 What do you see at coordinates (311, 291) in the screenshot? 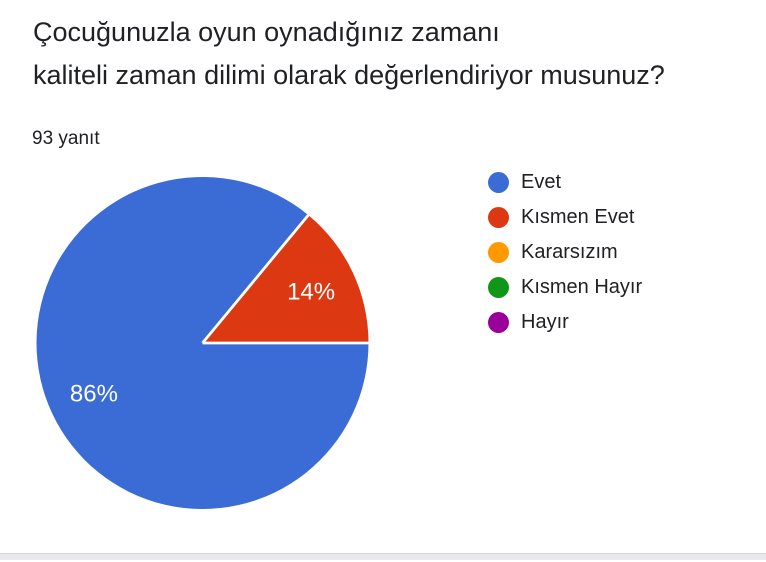
I see `pie-slice-percent-label: 14%` at bounding box center [311, 291].